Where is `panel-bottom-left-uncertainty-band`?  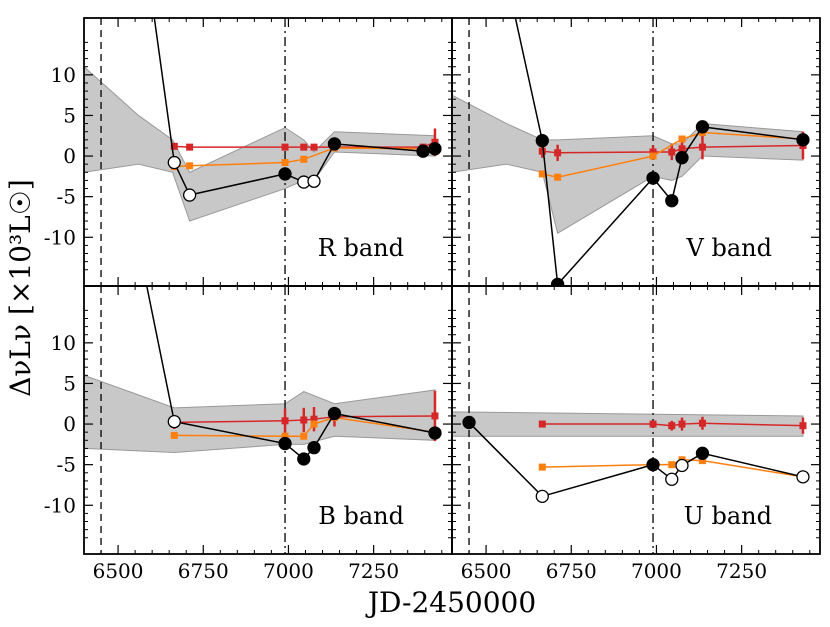 panel-bottom-left-uncertainty-band is located at coordinates (260, 413).